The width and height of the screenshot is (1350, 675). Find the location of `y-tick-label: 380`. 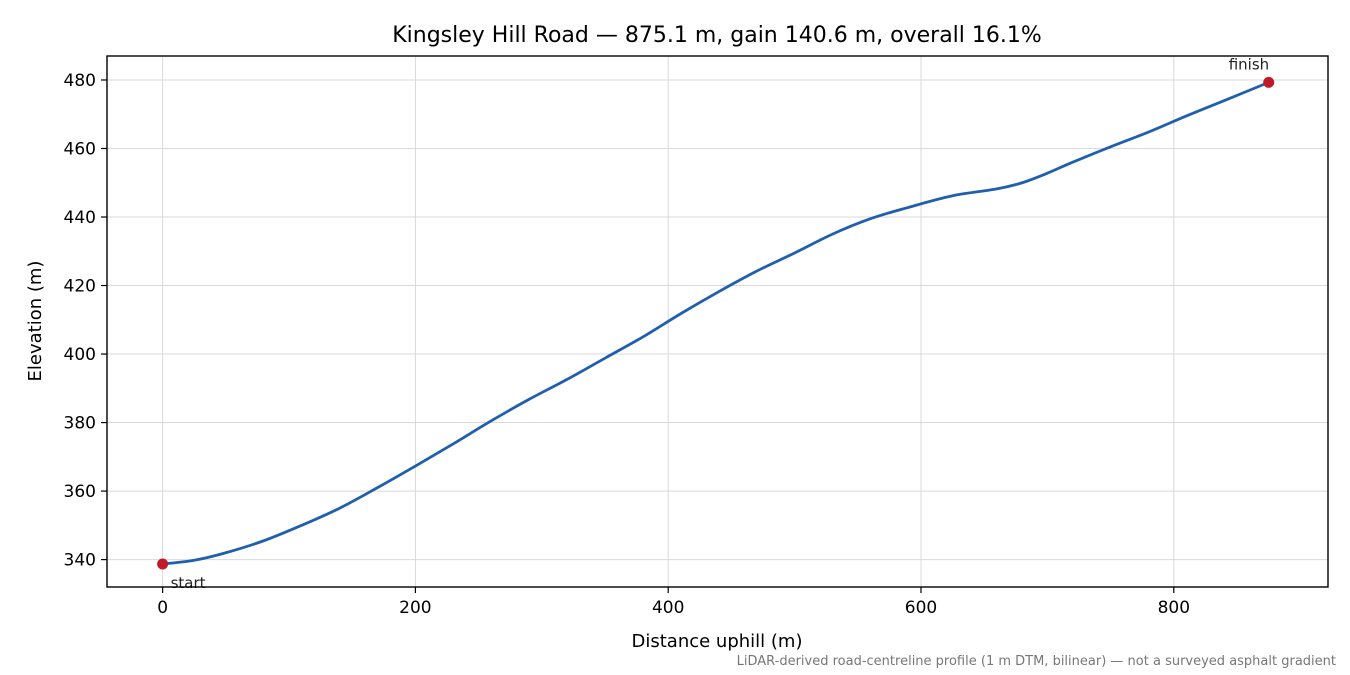

y-tick-label: 380 is located at coordinates (80, 424).